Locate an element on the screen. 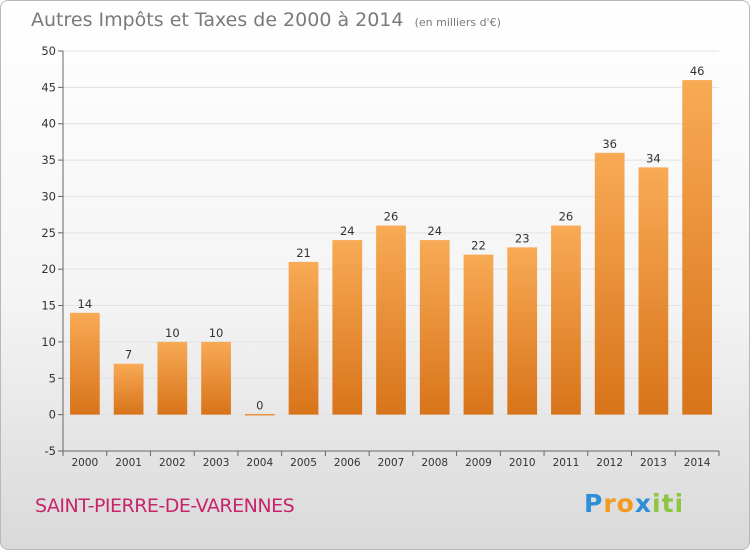 Image resolution: width=750 pixels, height=550 pixels. x-tick-label: 2002 is located at coordinates (172, 463).